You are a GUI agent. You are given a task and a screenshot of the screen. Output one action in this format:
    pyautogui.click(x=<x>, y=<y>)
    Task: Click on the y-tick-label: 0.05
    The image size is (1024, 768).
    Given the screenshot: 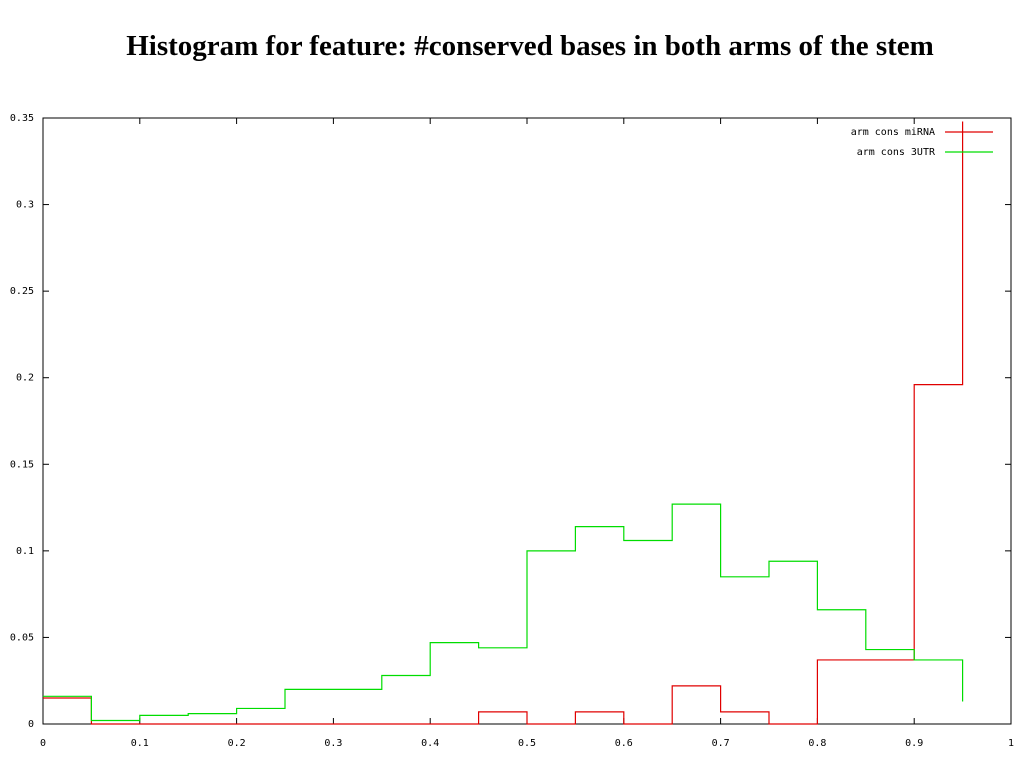 What is the action you would take?
    pyautogui.click(x=22, y=637)
    